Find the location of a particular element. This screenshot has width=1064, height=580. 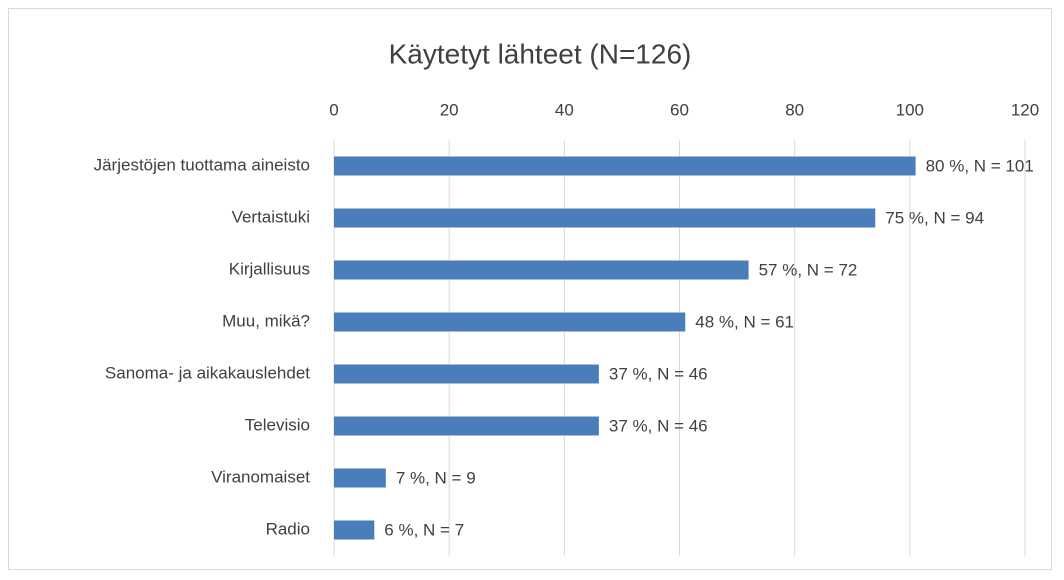

y-tick-label: Sanoma- ja aikakauslehdet is located at coordinates (207, 372).